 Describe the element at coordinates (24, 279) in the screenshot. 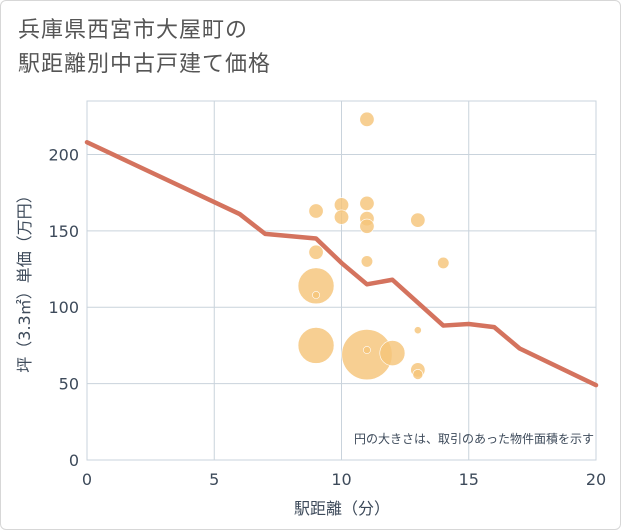

I see `y-axis-label: 坪（3.3㎡）単価（万円）` at that location.